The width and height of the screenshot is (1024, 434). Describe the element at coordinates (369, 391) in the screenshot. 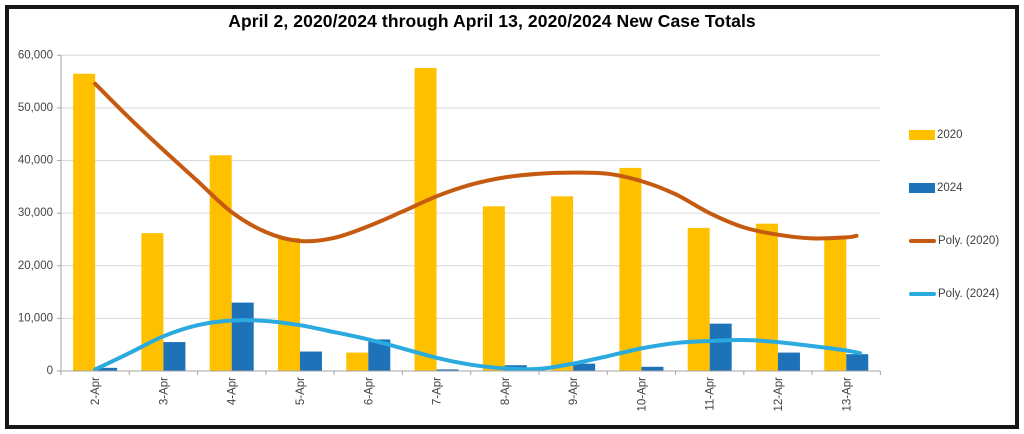

I see `x-axis-tick-label: 6-Apr` at that location.